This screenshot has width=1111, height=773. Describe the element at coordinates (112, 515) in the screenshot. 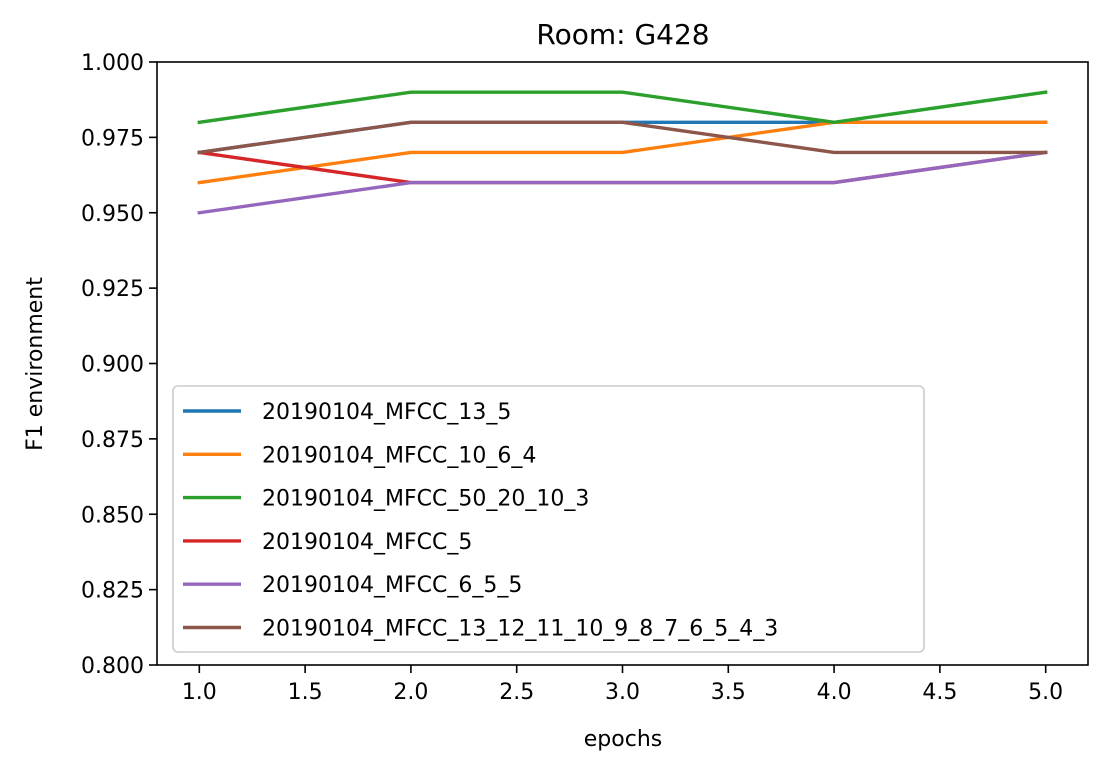

I see `y-tick-label: 0.850` at that location.